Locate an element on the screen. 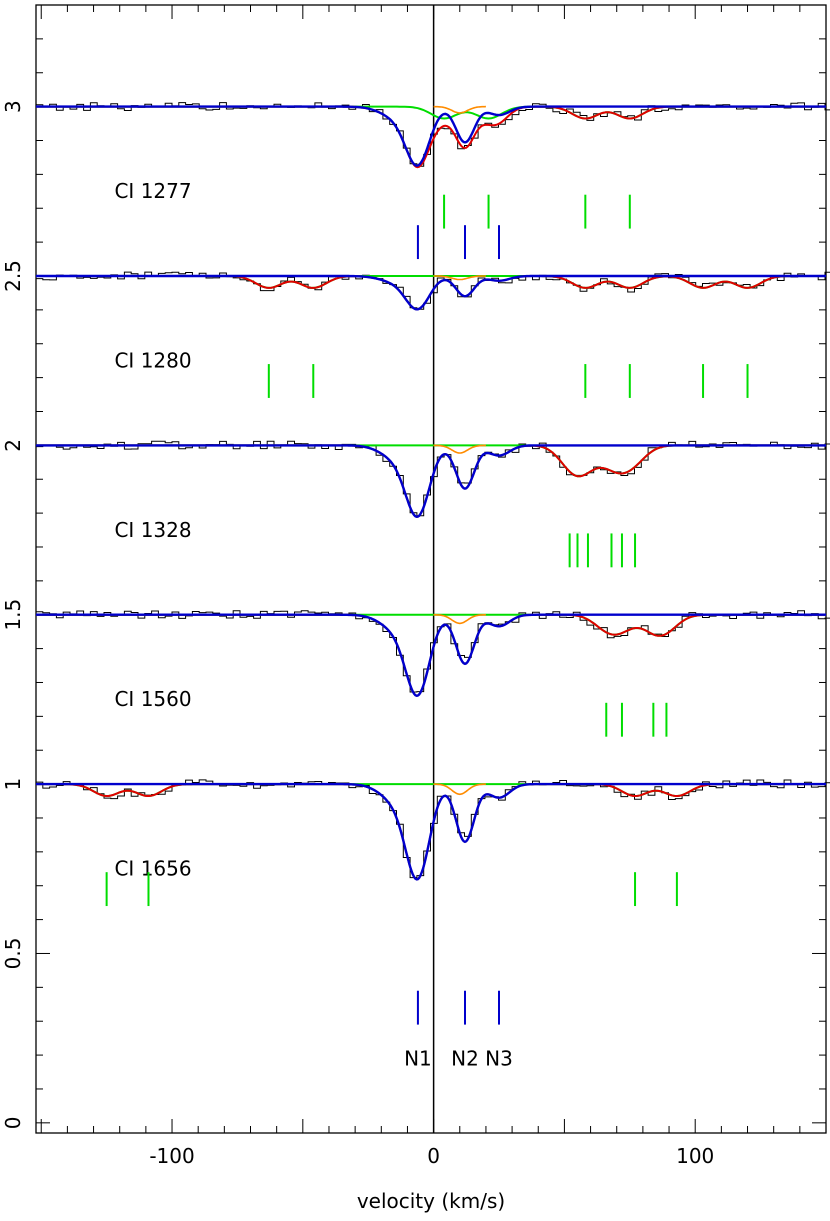 Image resolution: width=830 pixels, height=1221 pixels. y-tick-label: 1.5 is located at coordinates (13, 615).